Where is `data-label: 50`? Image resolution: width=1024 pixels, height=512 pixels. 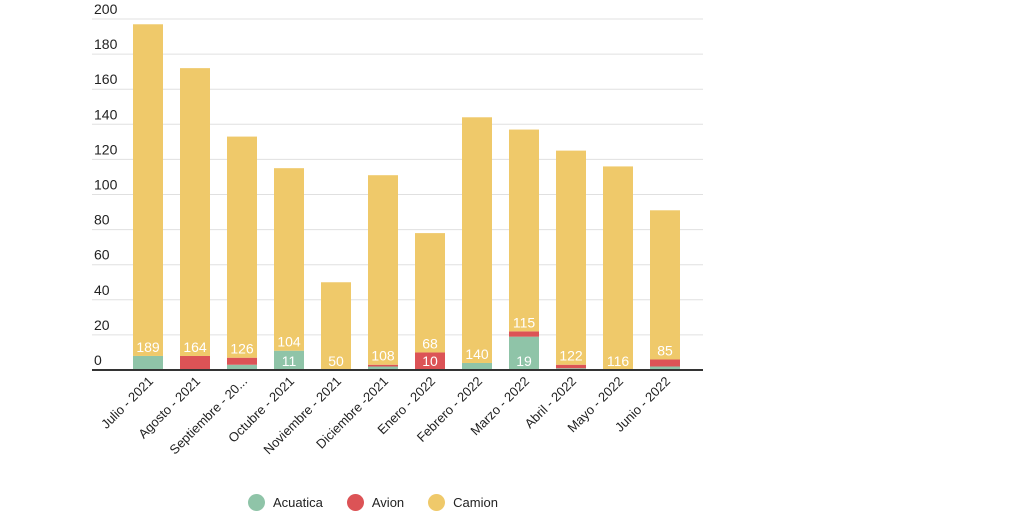 data-label: 50 is located at coordinates (336, 361).